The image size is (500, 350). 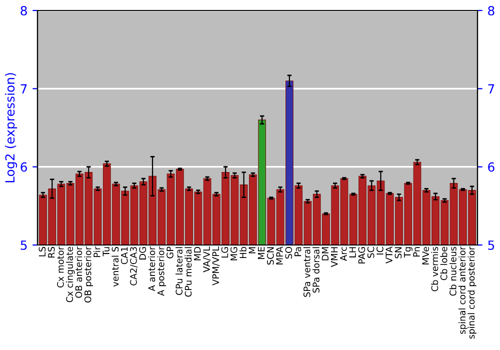 I want to click on y2-tick-label: 5, so click(x=491, y=245).